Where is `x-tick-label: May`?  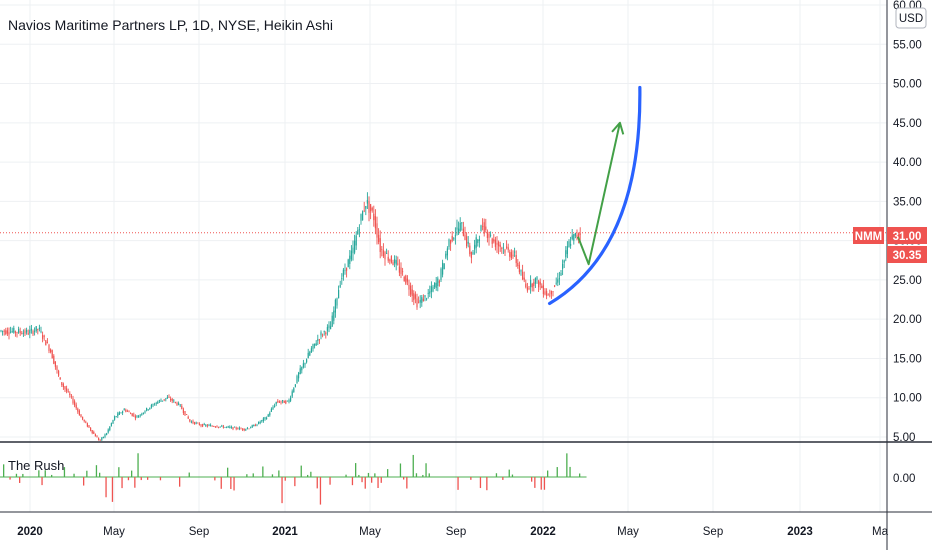
x-tick-label: May is located at coordinates (114, 532).